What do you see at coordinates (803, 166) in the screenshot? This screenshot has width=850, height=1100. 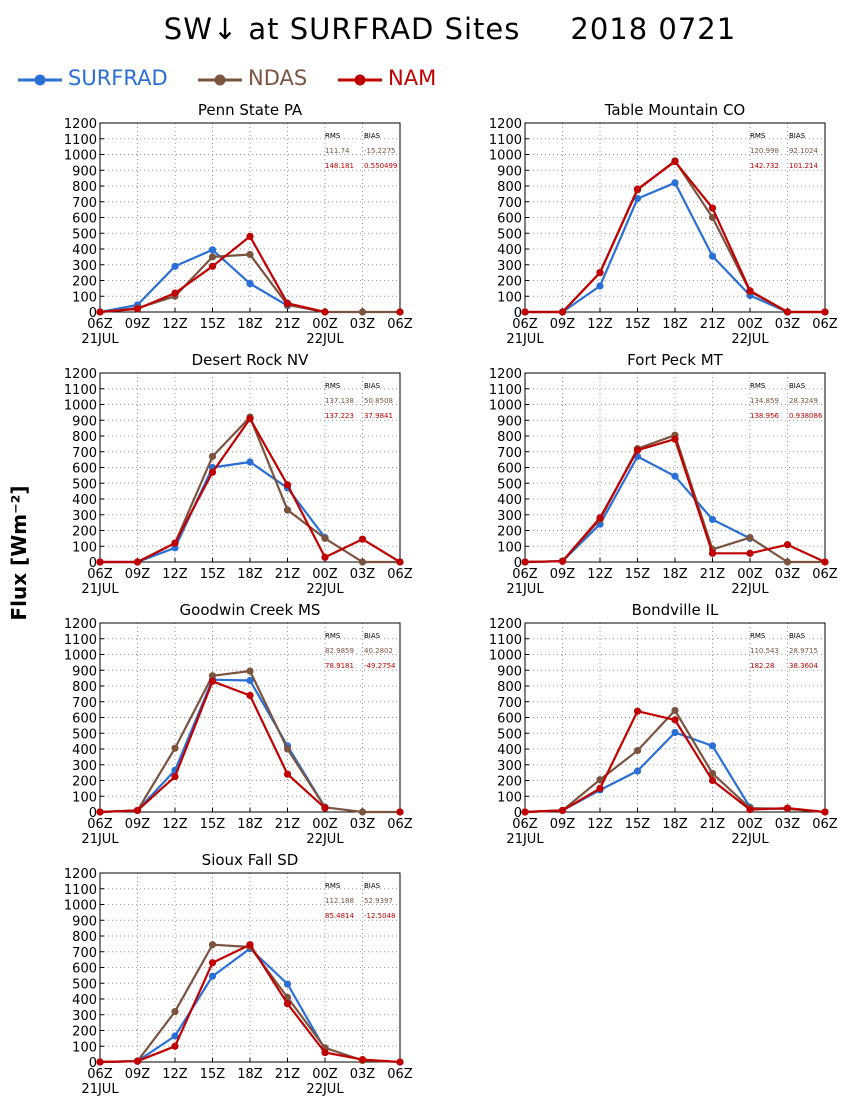 I see `stats-nam-bias: 101.214` at bounding box center [803, 166].